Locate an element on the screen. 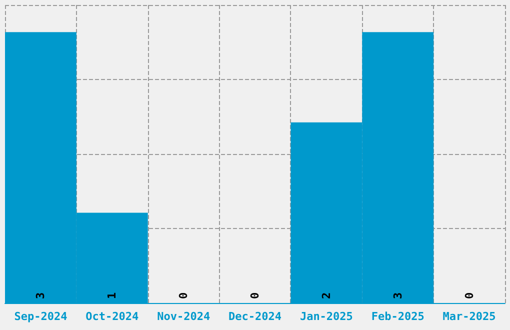  x-tick-label: Sep-2024 is located at coordinates (41, 316).